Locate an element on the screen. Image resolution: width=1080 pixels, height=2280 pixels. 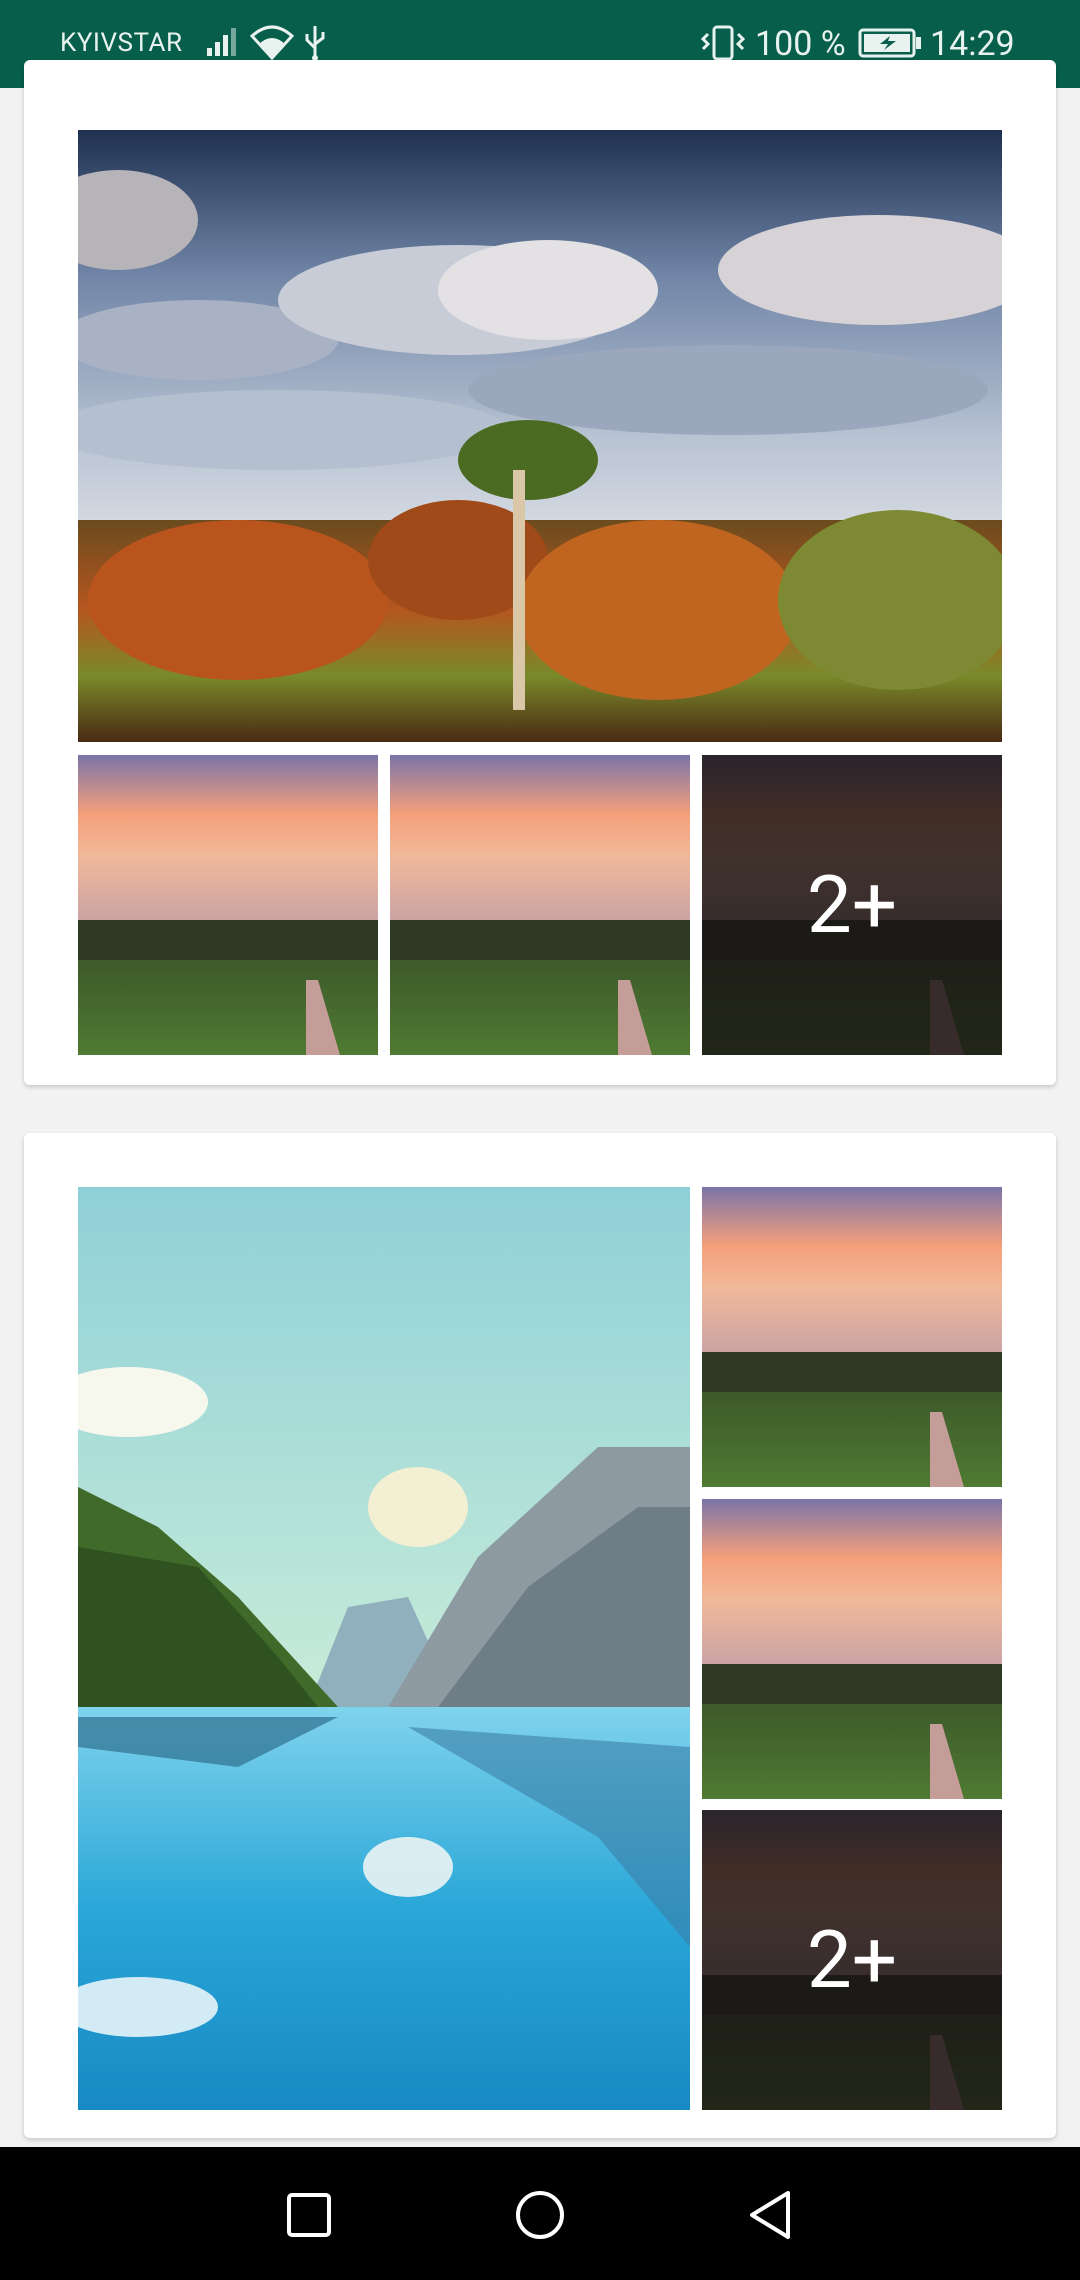
home-button is located at coordinates (540, 2215).